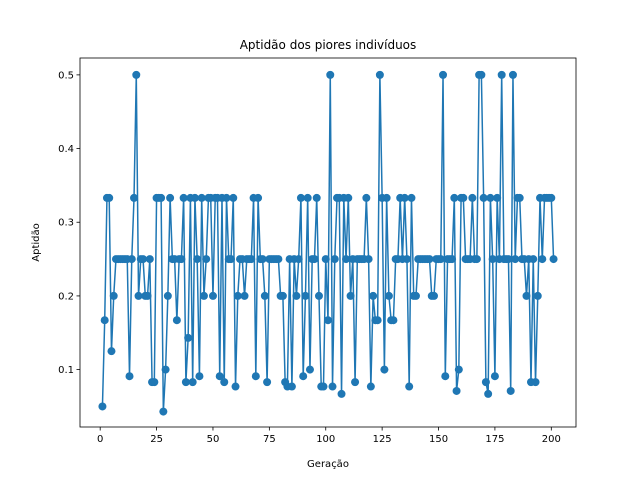 Image resolution: width=640 pixels, height=480 pixels. What do you see at coordinates (66, 75) in the screenshot?
I see `y-tick-label: 0.5` at bounding box center [66, 75].